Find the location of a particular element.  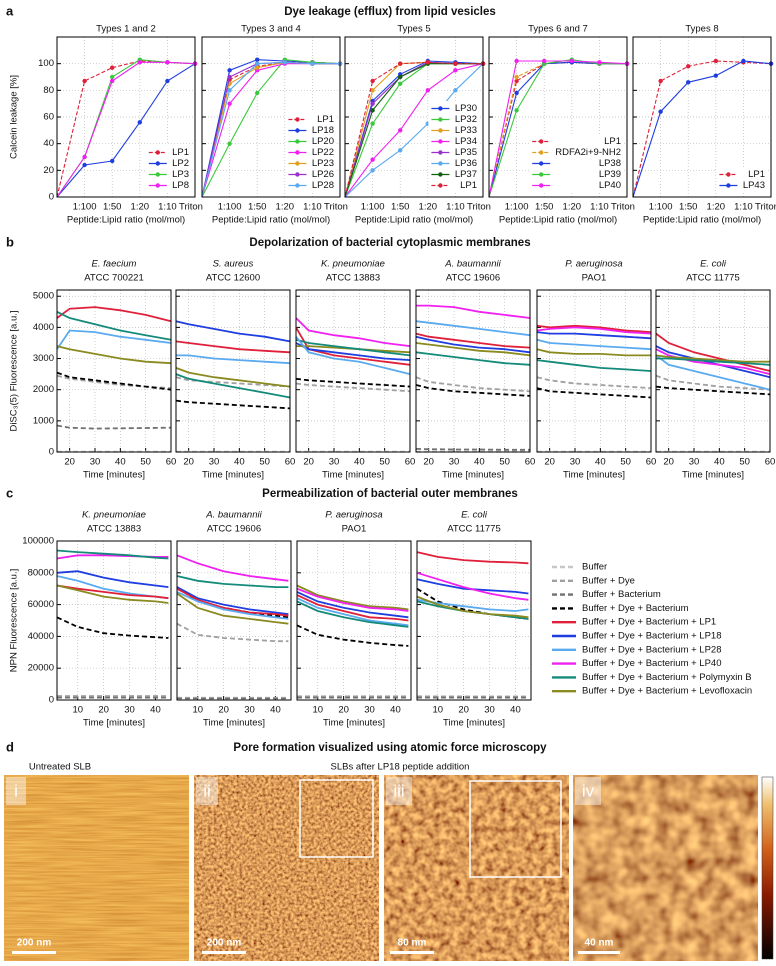

panel-title: Dye leakage (efflux) from lipid vesicles is located at coordinates (390, 12).